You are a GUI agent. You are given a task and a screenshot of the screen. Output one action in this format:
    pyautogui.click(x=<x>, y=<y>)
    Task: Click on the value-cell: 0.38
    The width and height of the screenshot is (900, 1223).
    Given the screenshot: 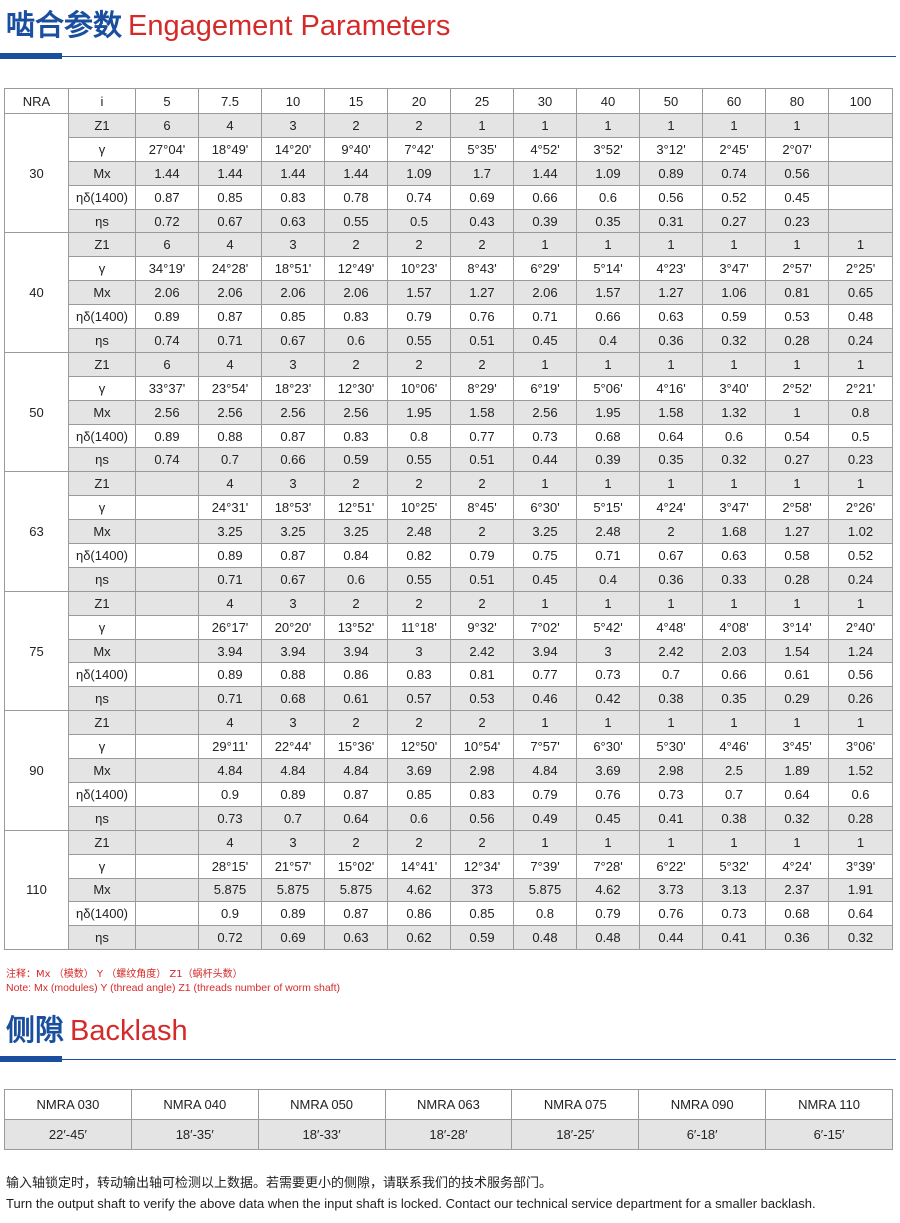 What is the action you would take?
    pyautogui.click(x=734, y=818)
    